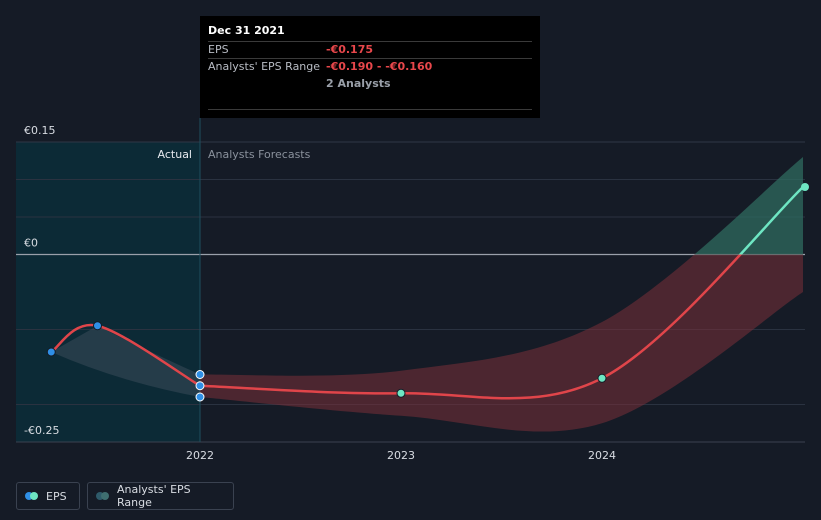  What do you see at coordinates (40, 130) in the screenshot?
I see `y-tick-label: €0.15` at bounding box center [40, 130].